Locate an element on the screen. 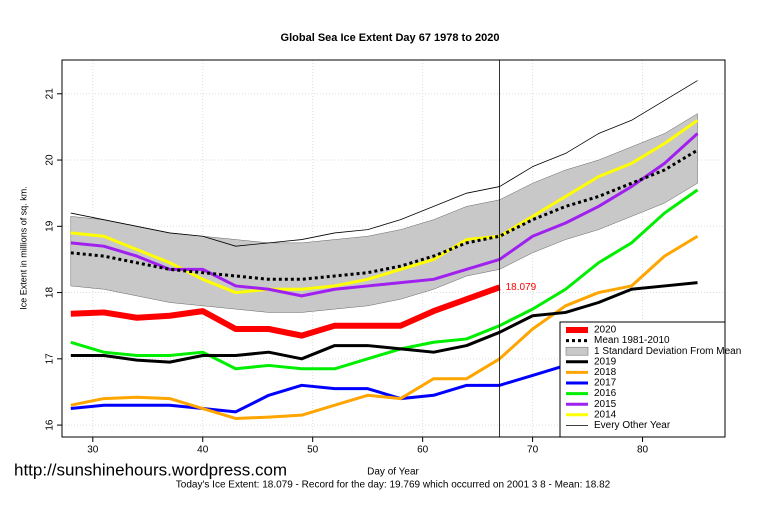 This screenshot has width=760, height=506. x-tick-label: 50 is located at coordinates (313, 450).